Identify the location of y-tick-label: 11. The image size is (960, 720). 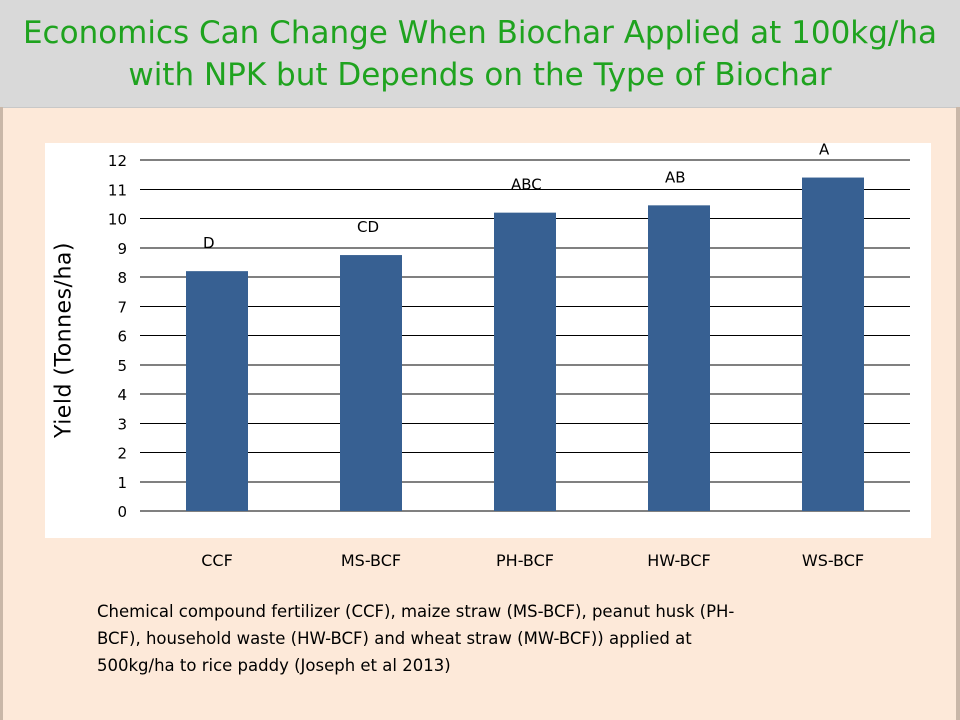
(117, 190).